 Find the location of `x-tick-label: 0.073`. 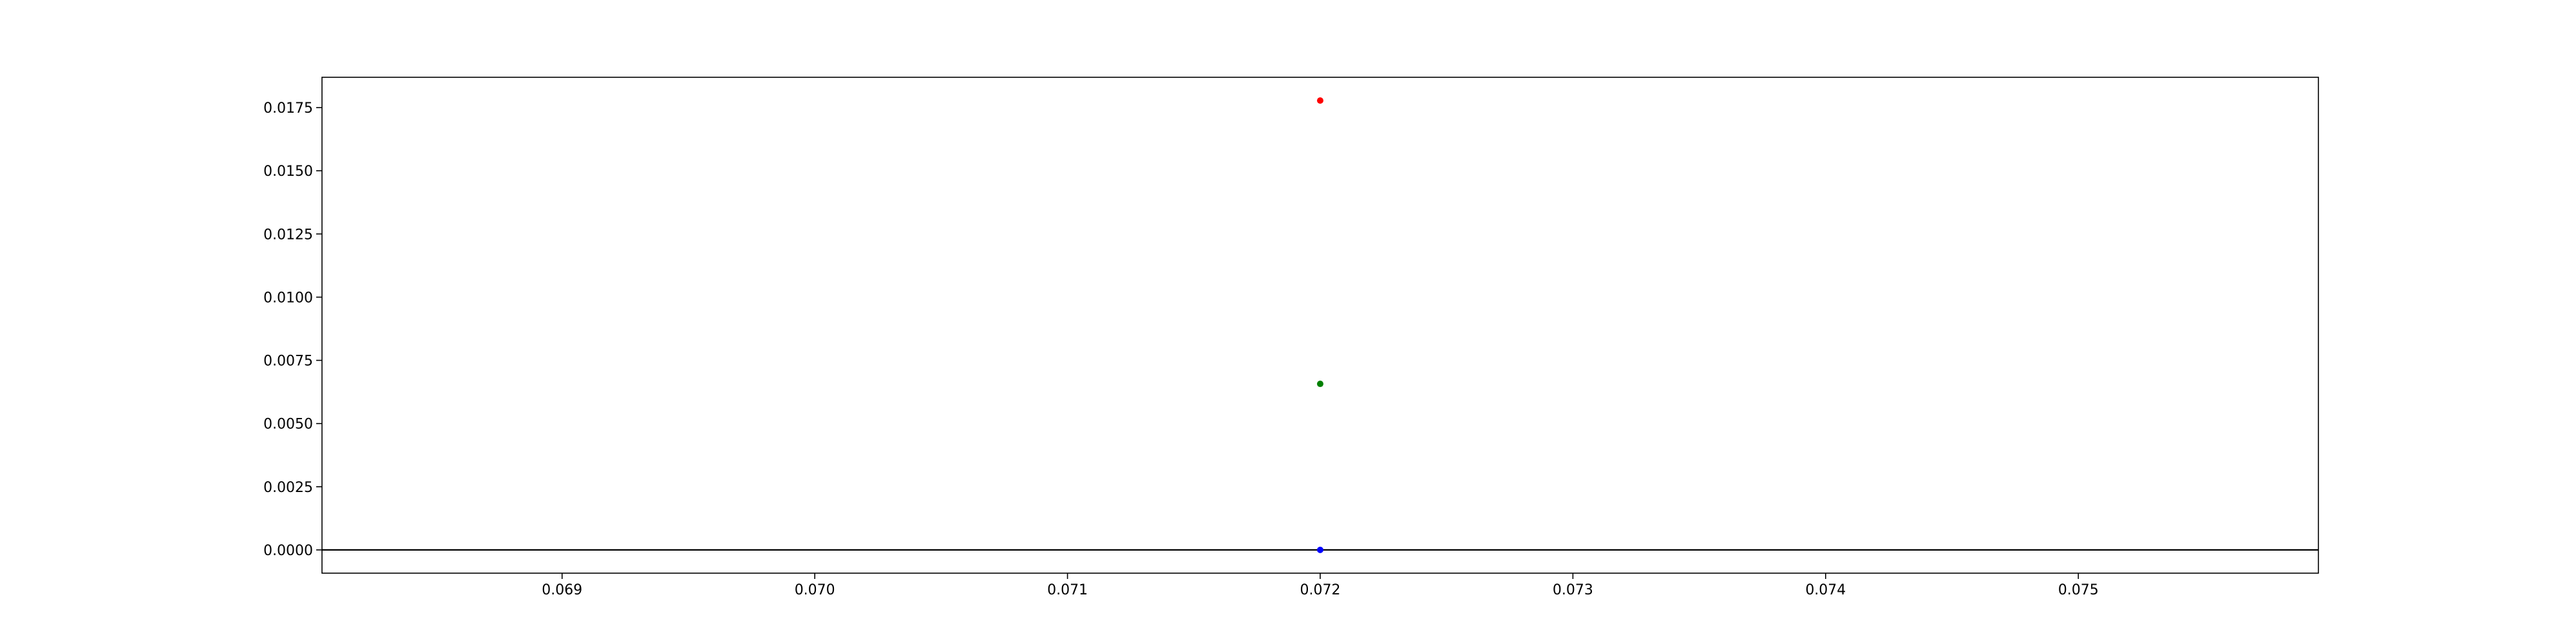

x-tick-label: 0.073 is located at coordinates (1573, 590).